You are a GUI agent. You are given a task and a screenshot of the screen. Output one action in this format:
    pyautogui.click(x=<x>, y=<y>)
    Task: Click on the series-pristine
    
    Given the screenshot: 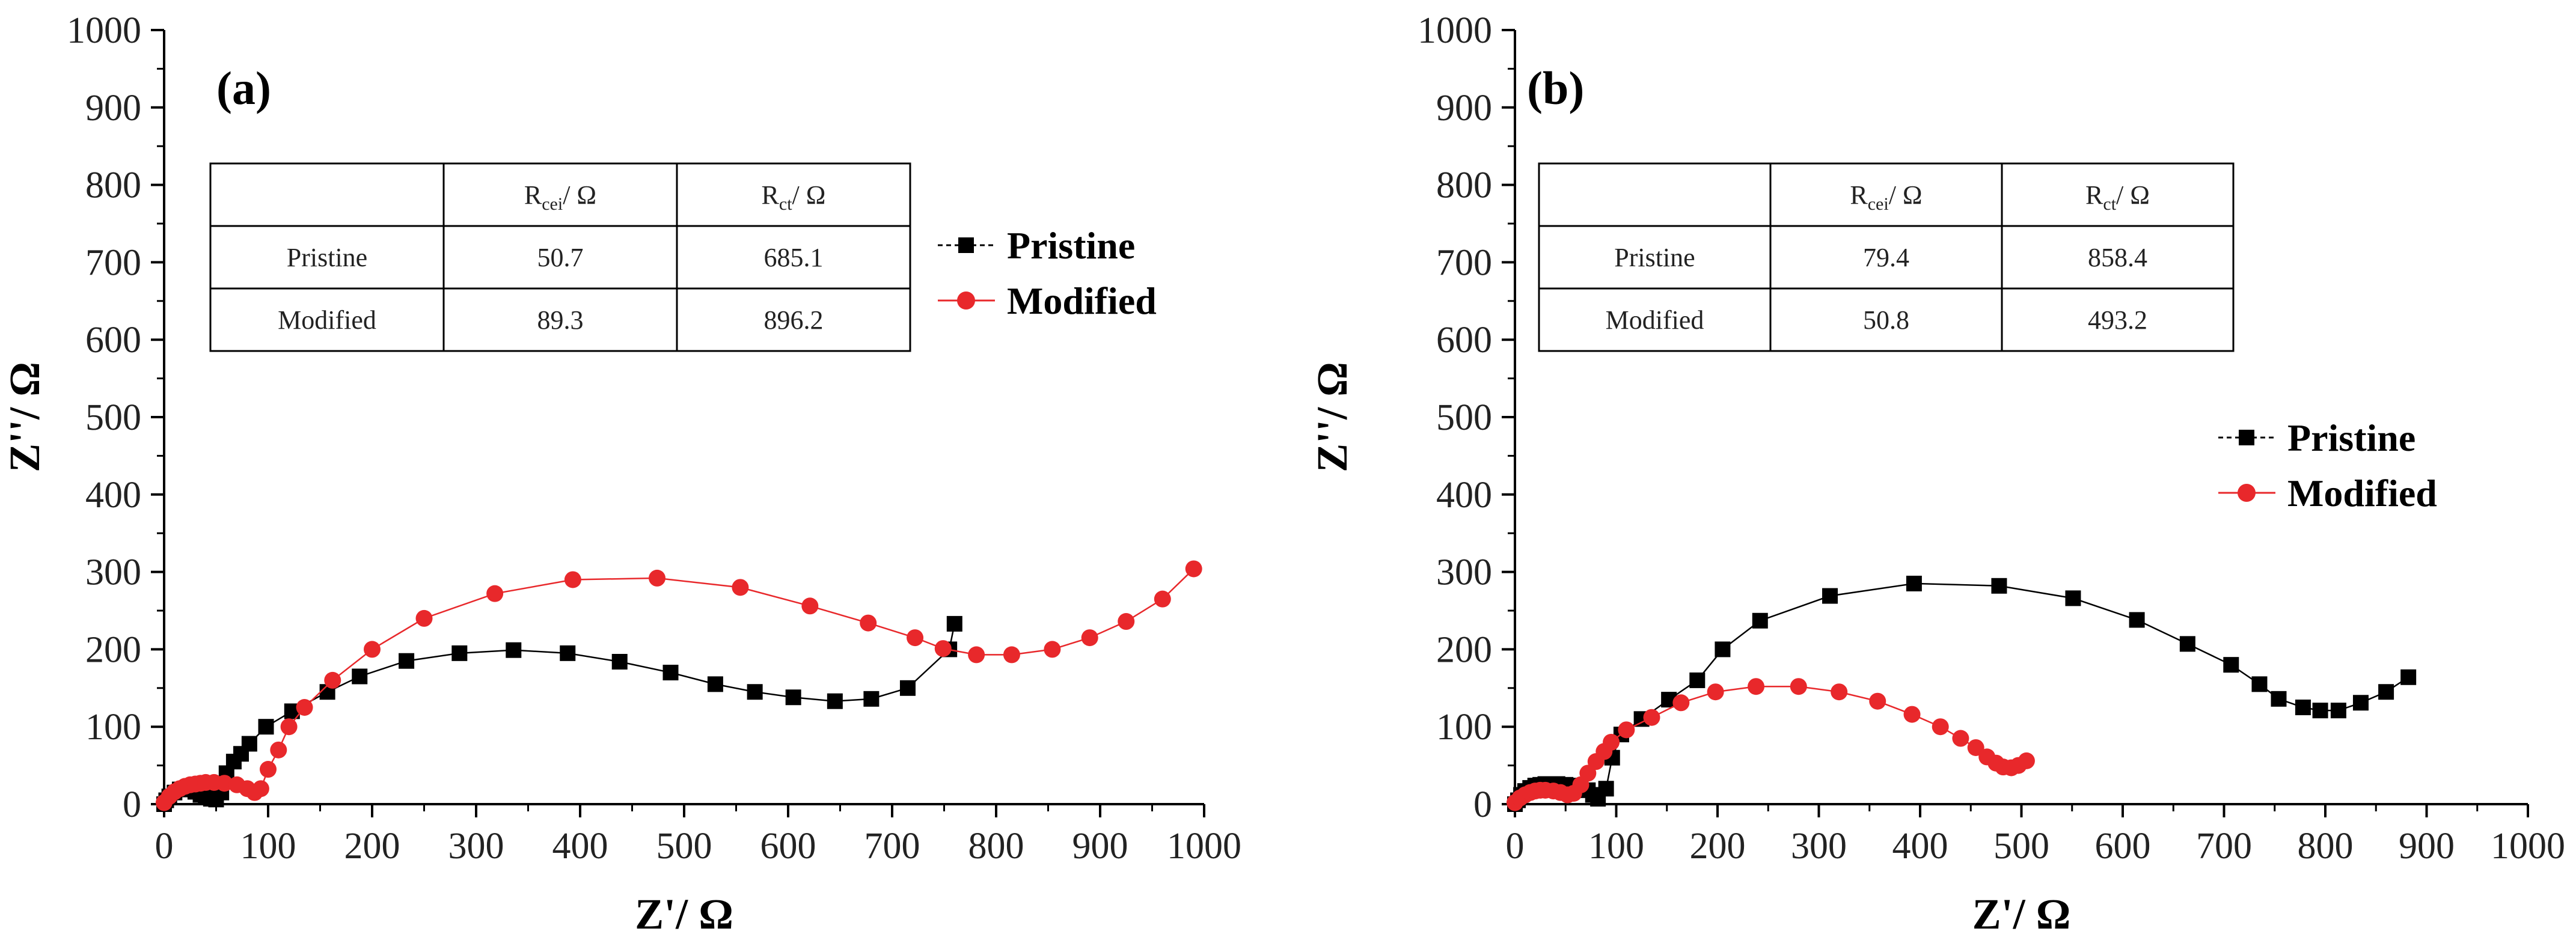 What is the action you would take?
    pyautogui.click(x=1962, y=694)
    